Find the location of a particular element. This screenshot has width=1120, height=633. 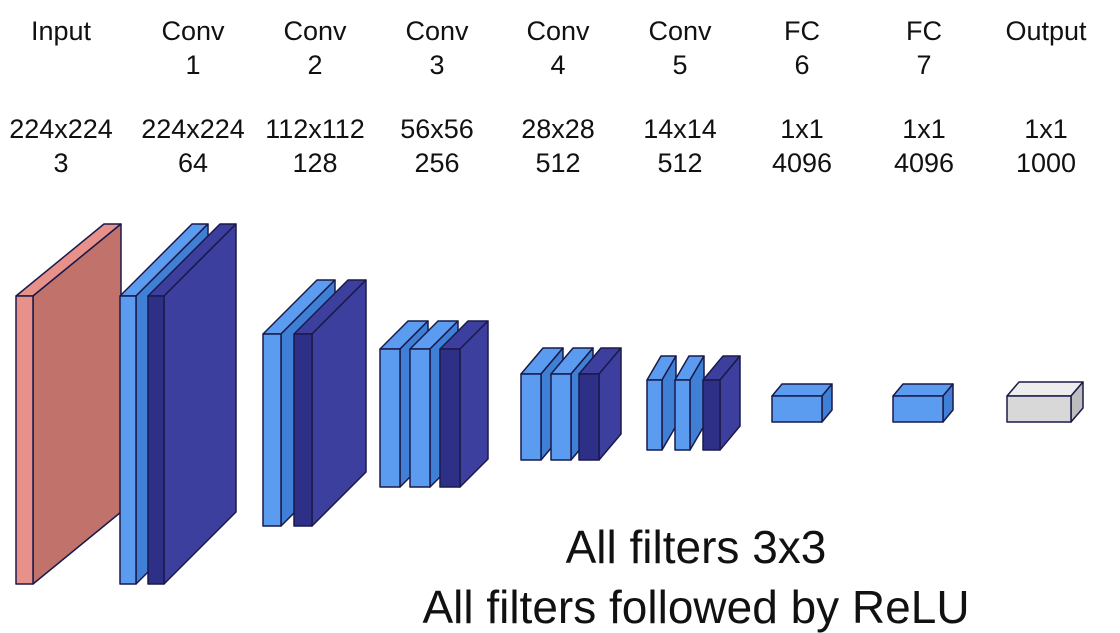

output-slab-front is located at coordinates (1039, 409).